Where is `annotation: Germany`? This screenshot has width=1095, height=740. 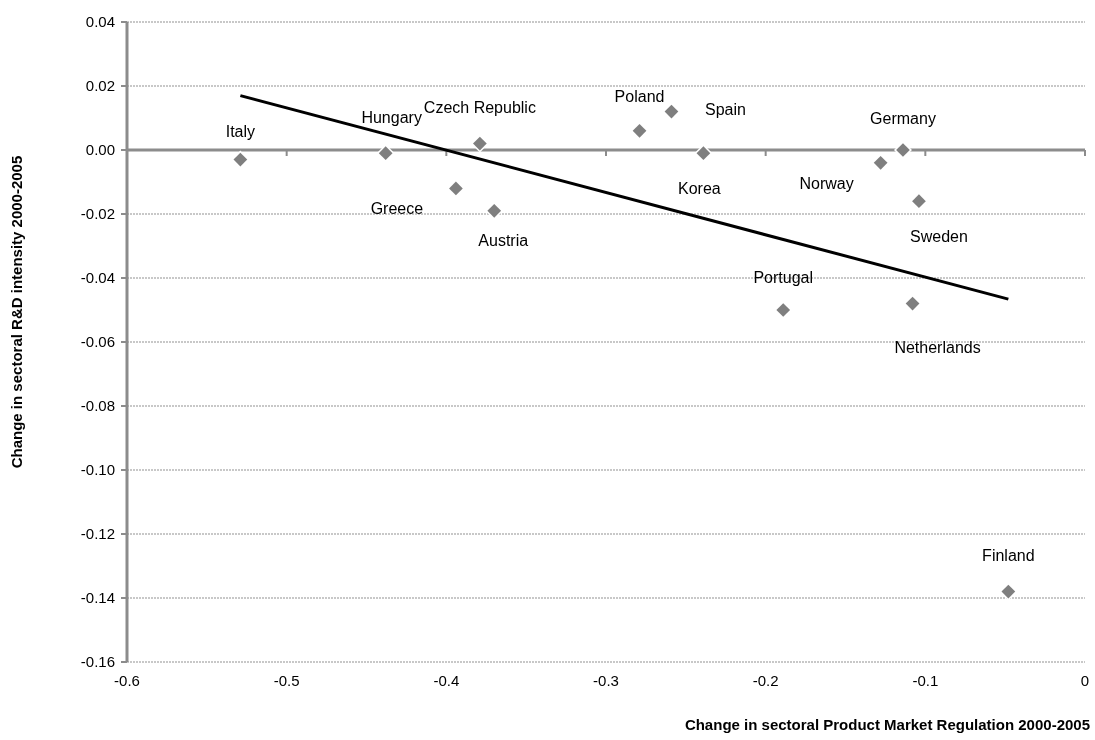
annotation: Germany is located at coordinates (903, 118).